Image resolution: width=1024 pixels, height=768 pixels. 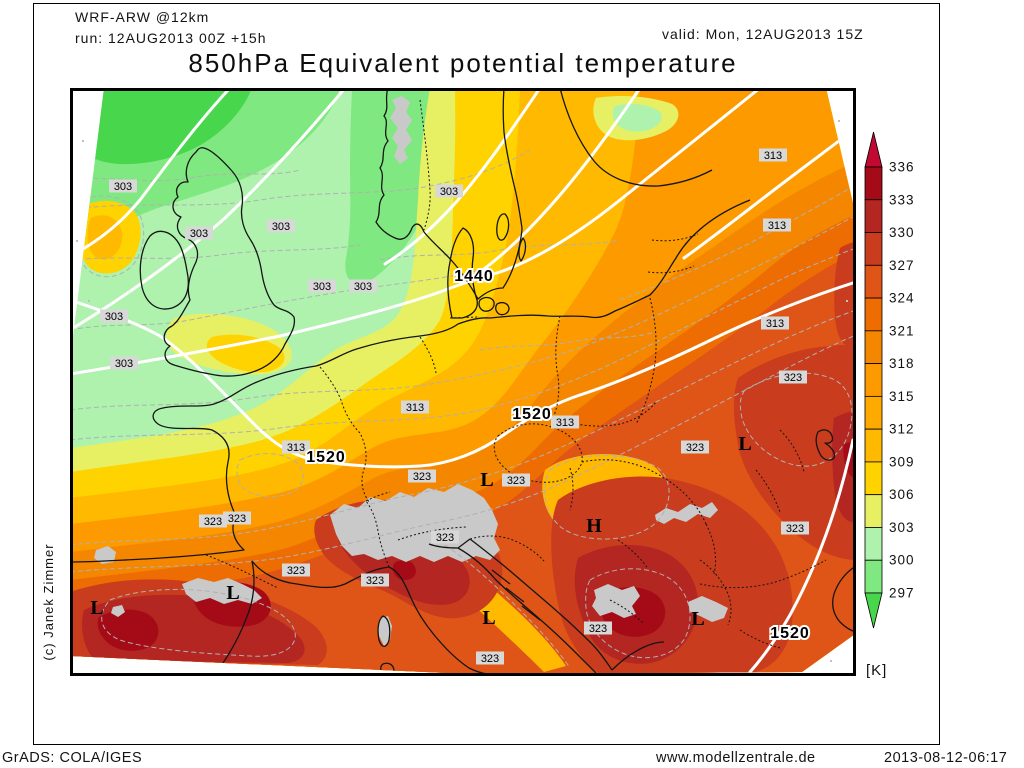 What do you see at coordinates (902, 527) in the screenshot?
I see `colorbar-tick-label: 303` at bounding box center [902, 527].